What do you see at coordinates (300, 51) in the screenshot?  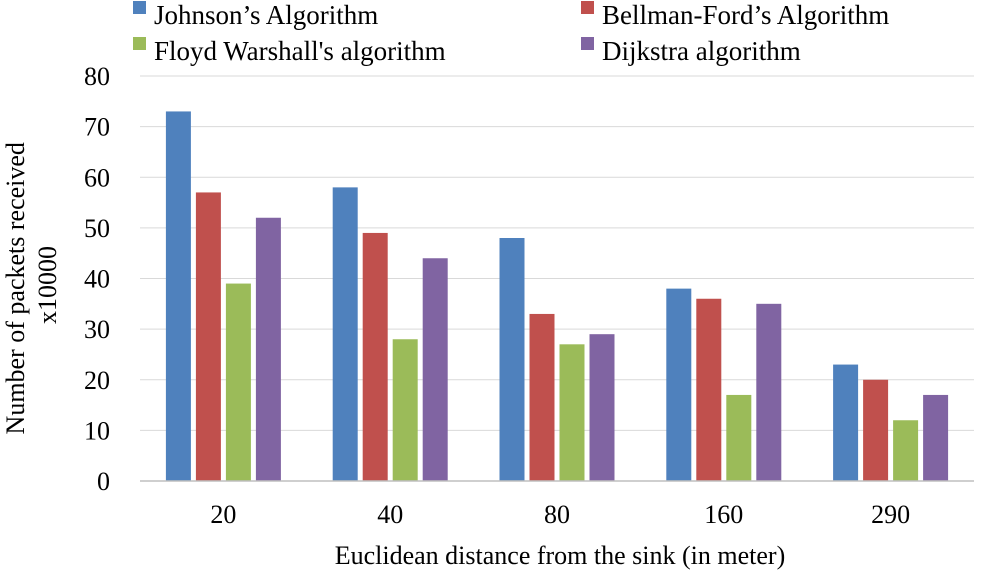 I see `legend-label-floyd-warshall-s-algorithm: Floyd Warshall's algorithm` at bounding box center [300, 51].